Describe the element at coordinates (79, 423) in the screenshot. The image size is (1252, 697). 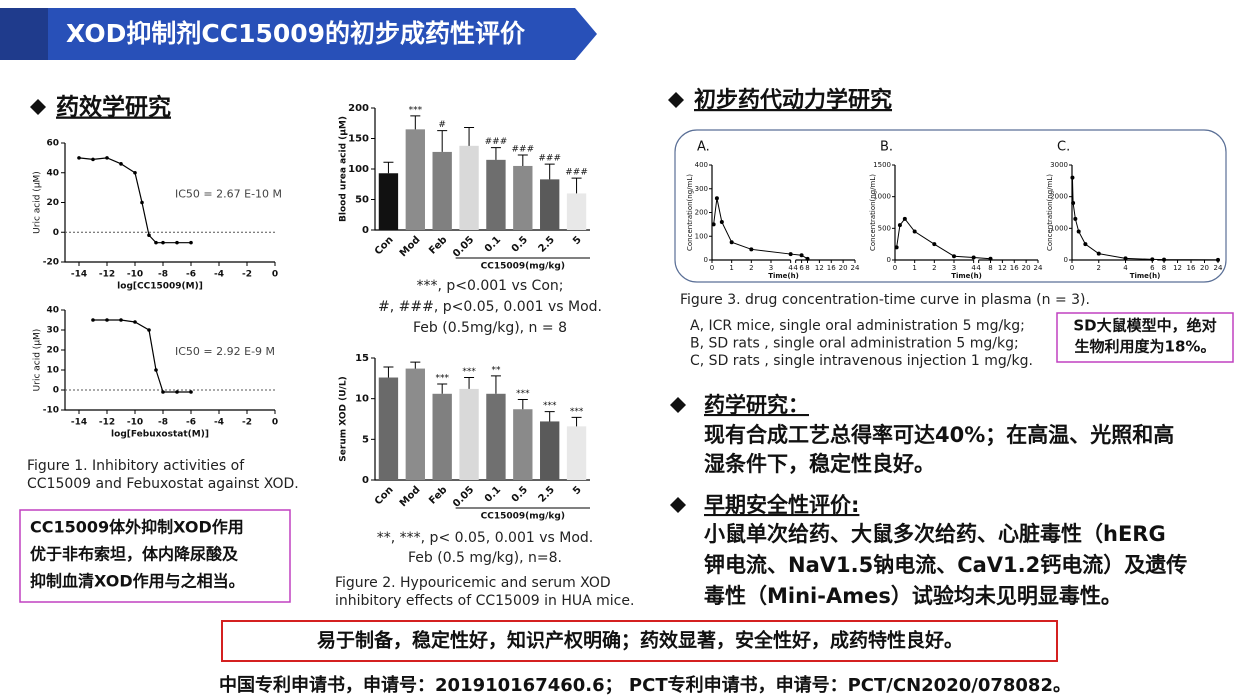
I see `x-tick-label: -14` at that location.